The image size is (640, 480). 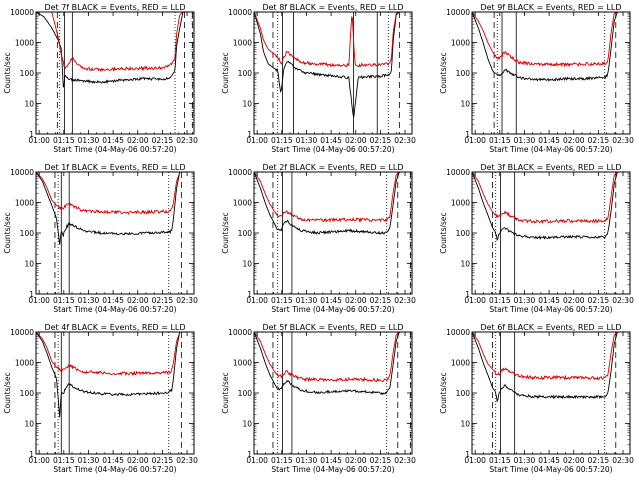 I want to click on panel-title: Det 4f BLACK = Events, RED = LLD, so click(x=114, y=327).